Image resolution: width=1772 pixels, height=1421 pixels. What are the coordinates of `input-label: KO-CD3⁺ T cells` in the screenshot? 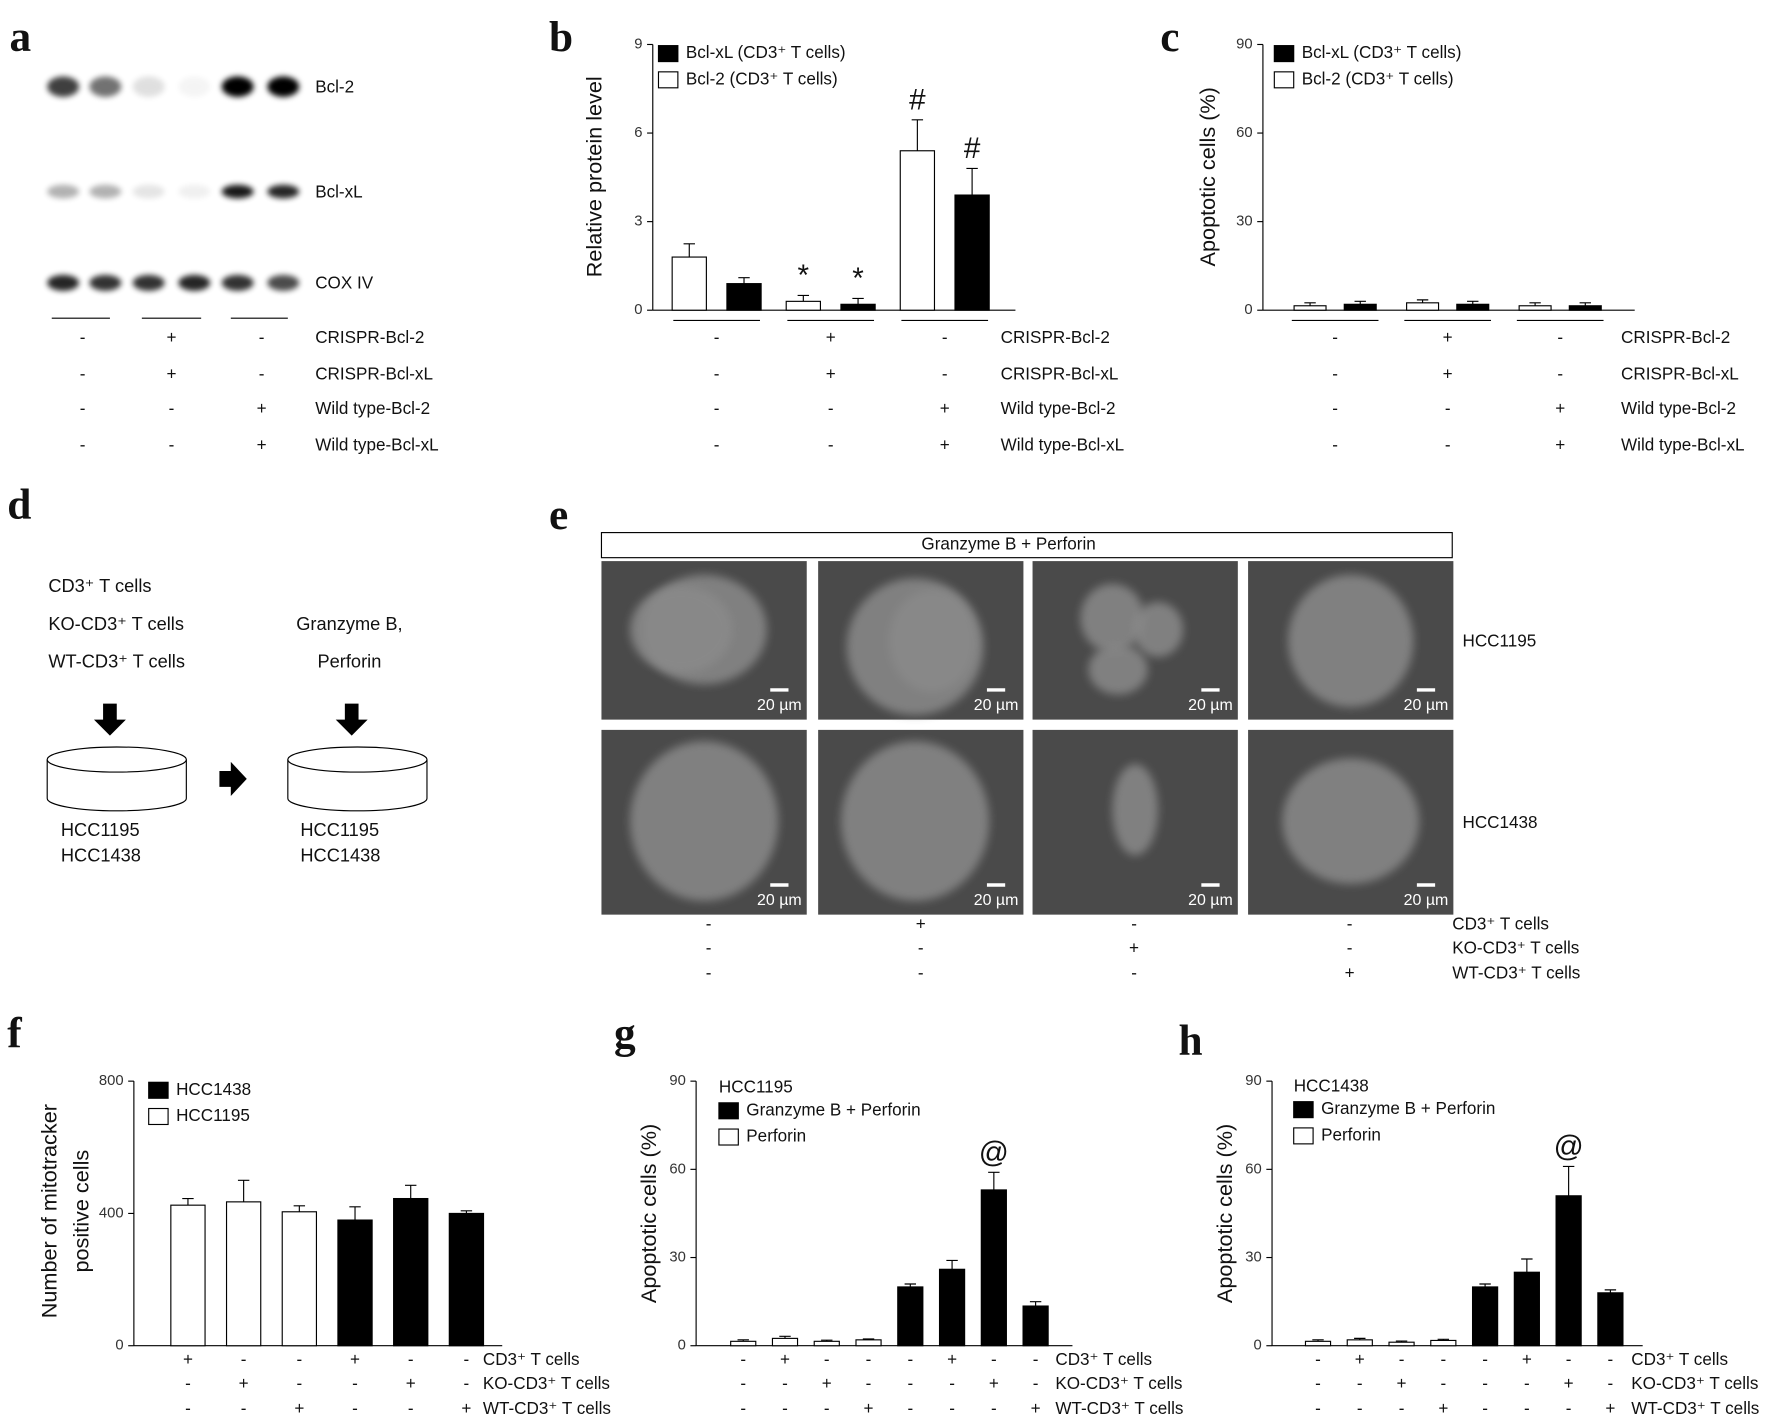 It's located at (116, 623).